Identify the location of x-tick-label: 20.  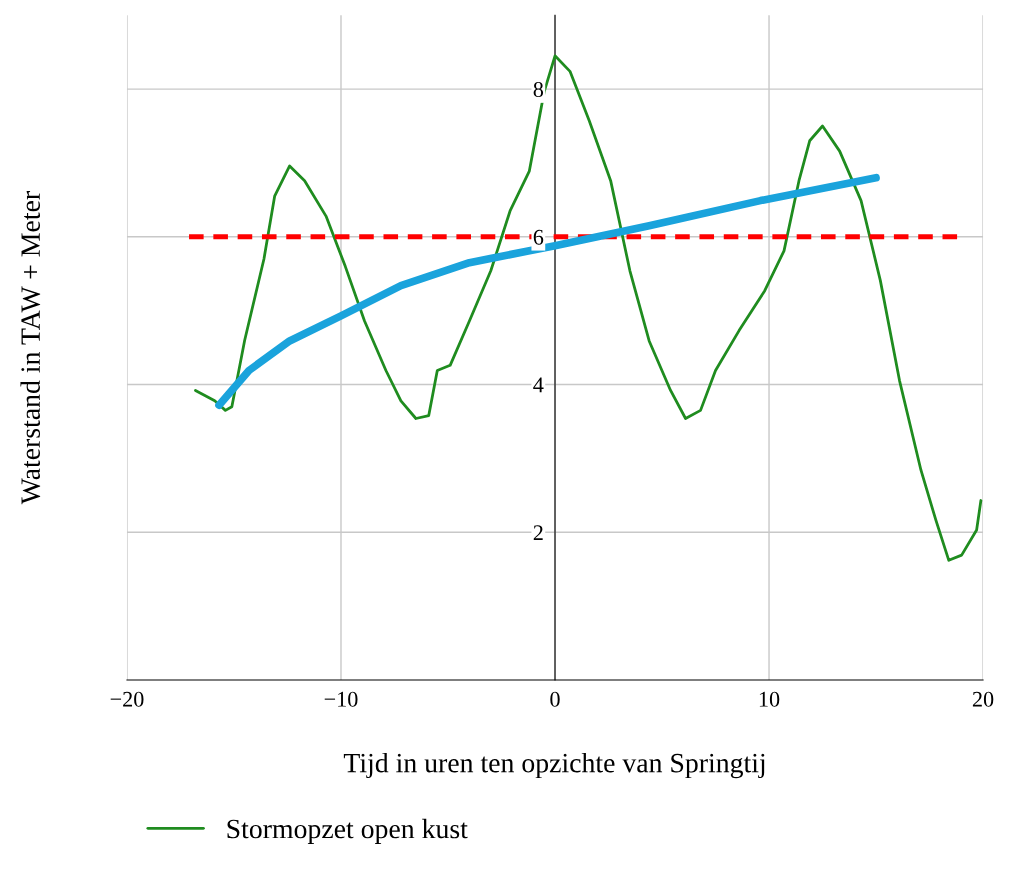
(983, 699).